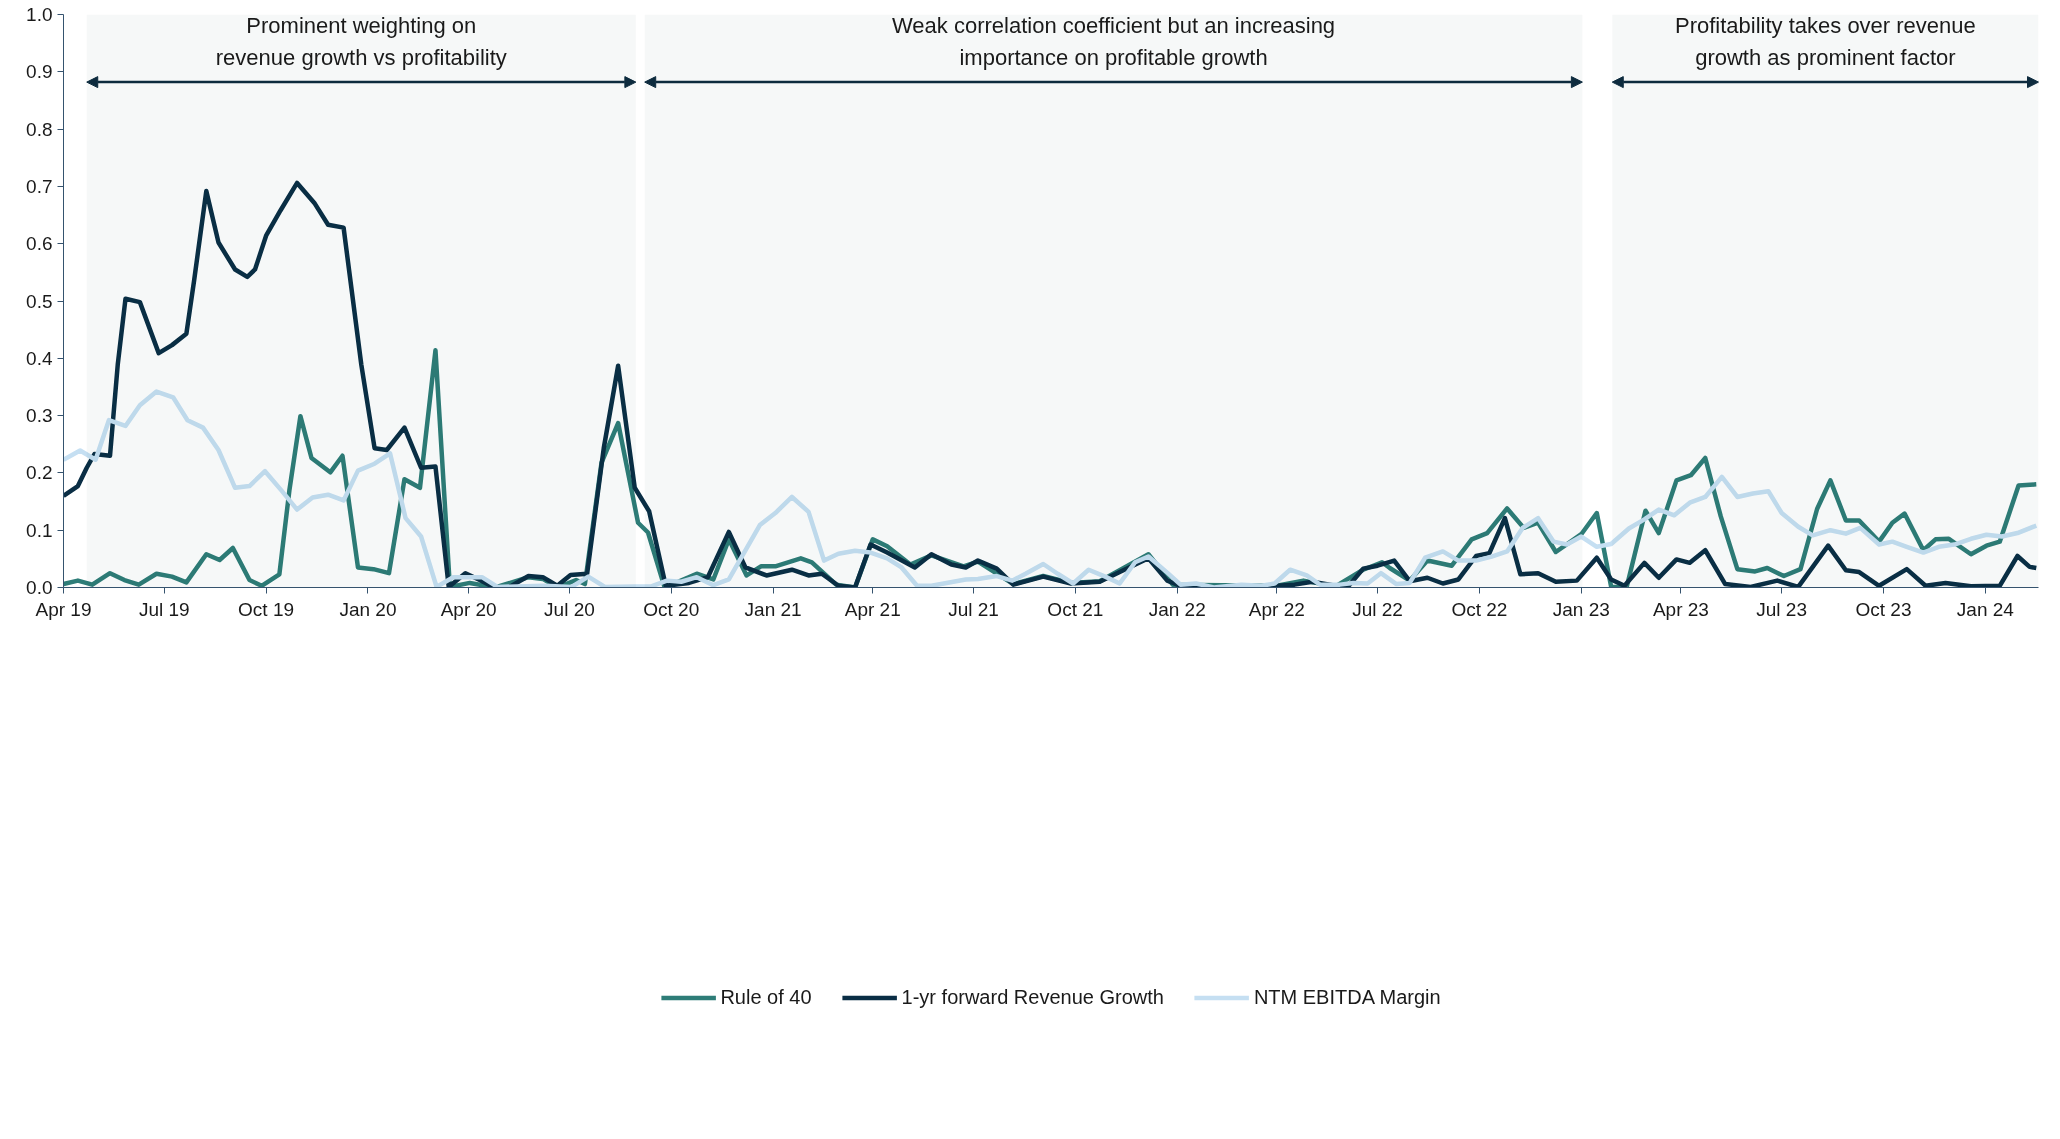  I want to click on y-tick-label: 0.7, so click(39, 186).